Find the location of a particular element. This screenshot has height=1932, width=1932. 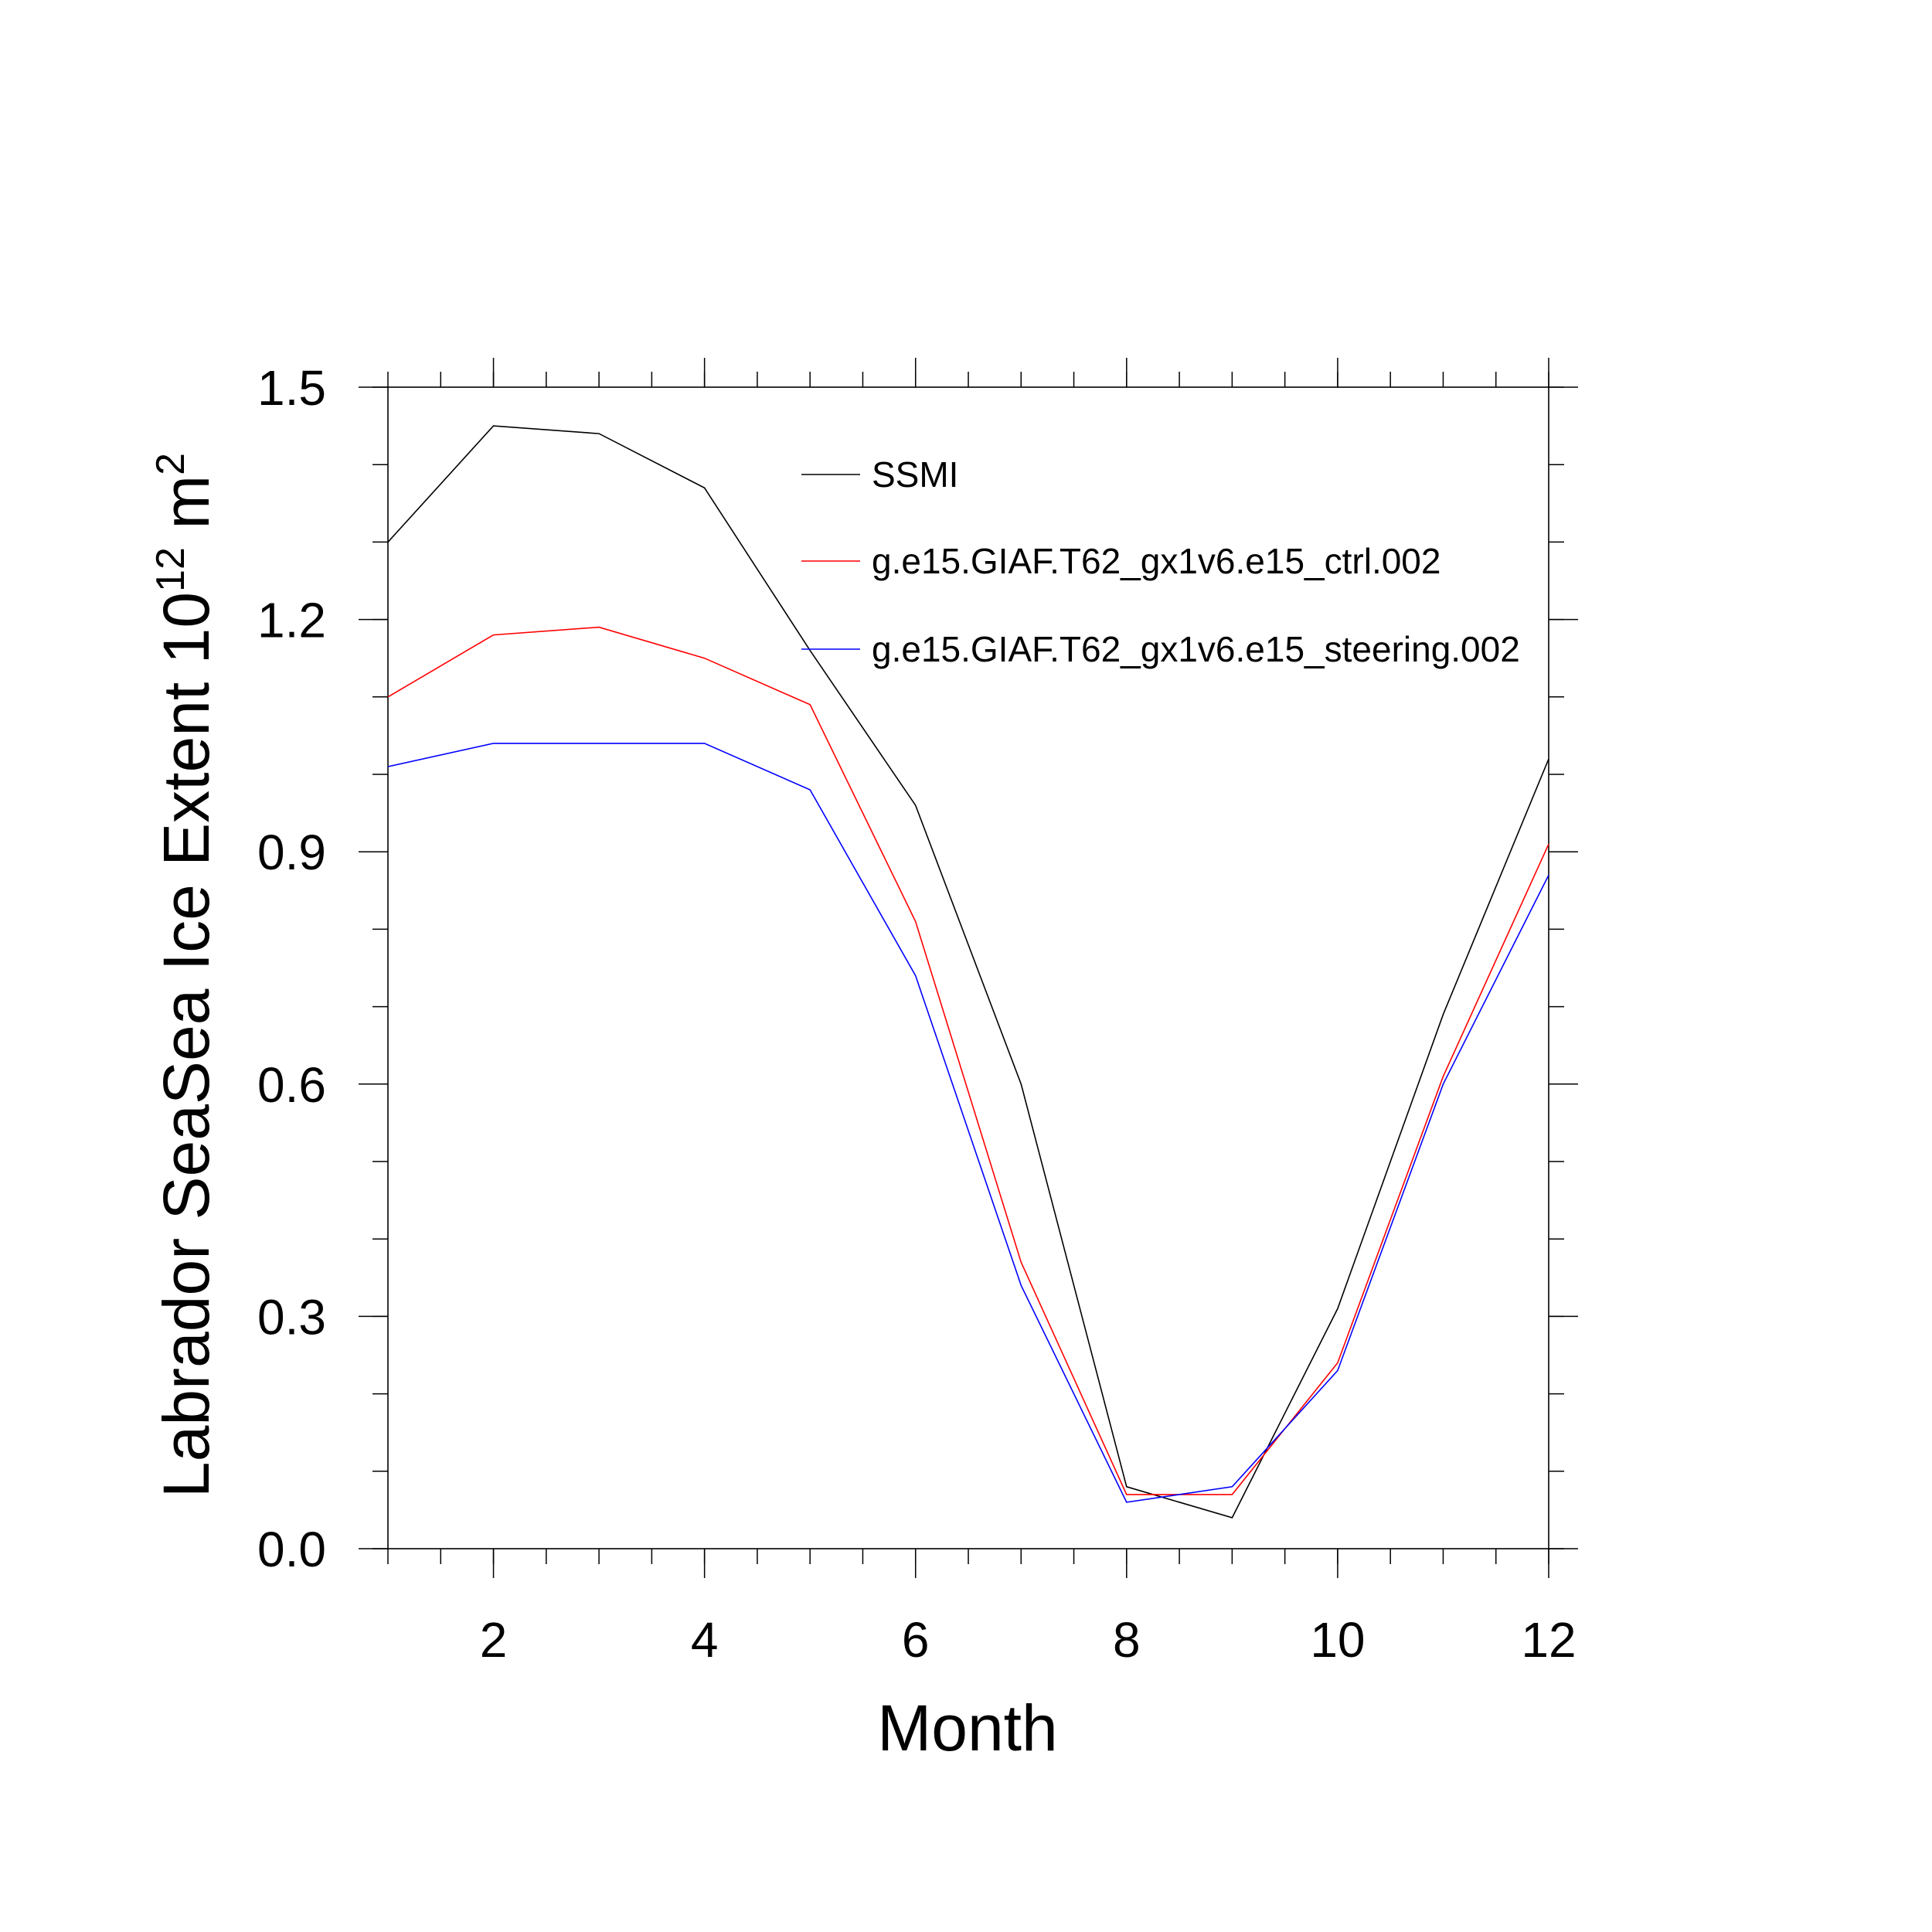

x-tick-label: 6 is located at coordinates (916, 1640).